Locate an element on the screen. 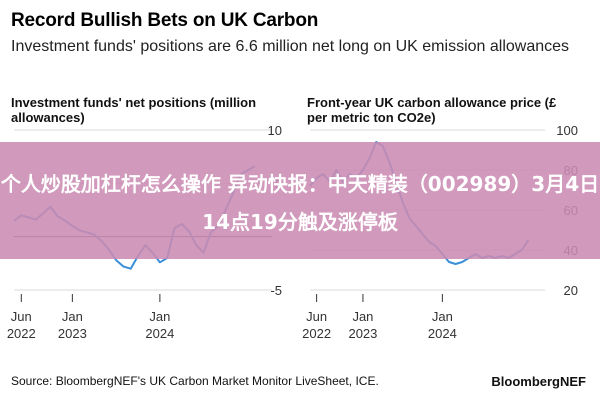 Image resolution: width=600 pixels, height=400 pixels. chart-title: Record Bullish Bets on UK Carbon is located at coordinates (165, 20).